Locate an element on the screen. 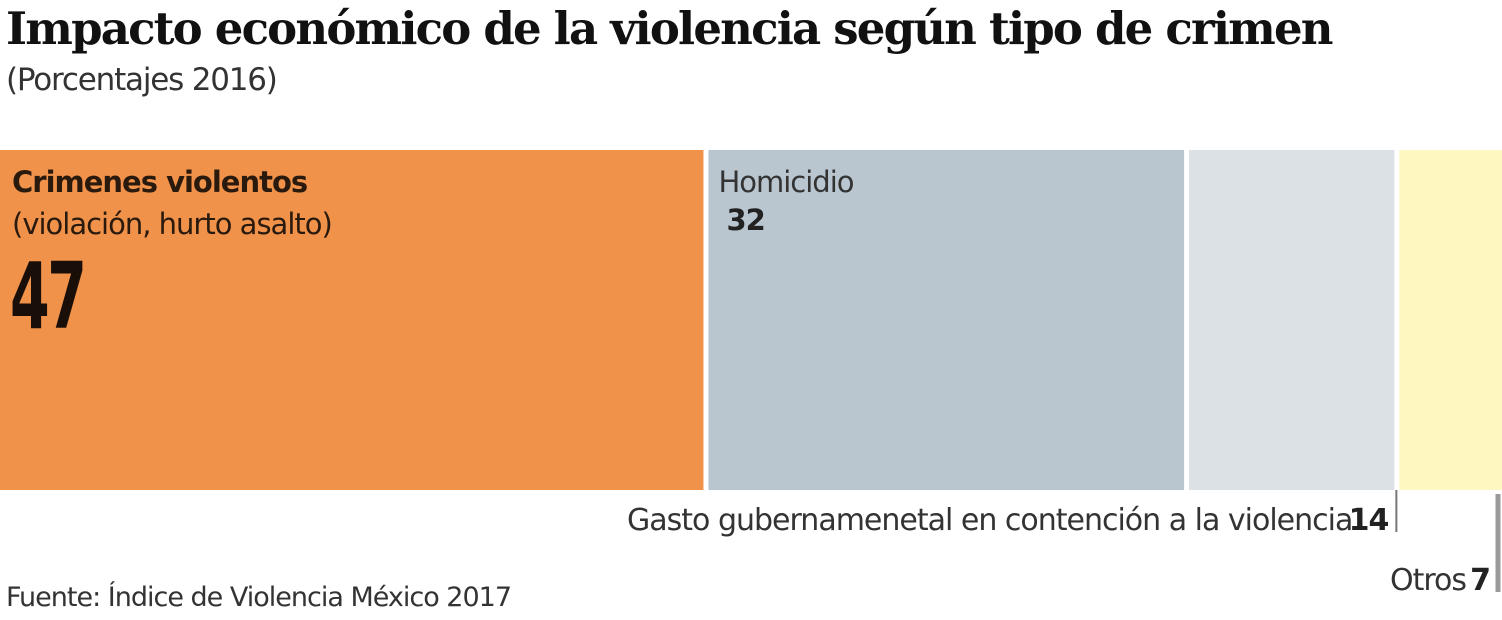 The height and width of the screenshot is (620, 1502). data-label: 14 is located at coordinates (1369, 520).